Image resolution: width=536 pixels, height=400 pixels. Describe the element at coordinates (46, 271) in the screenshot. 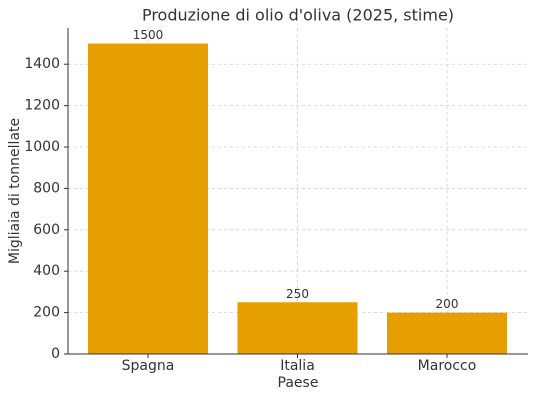

I see `y-tick-label: 400` at that location.